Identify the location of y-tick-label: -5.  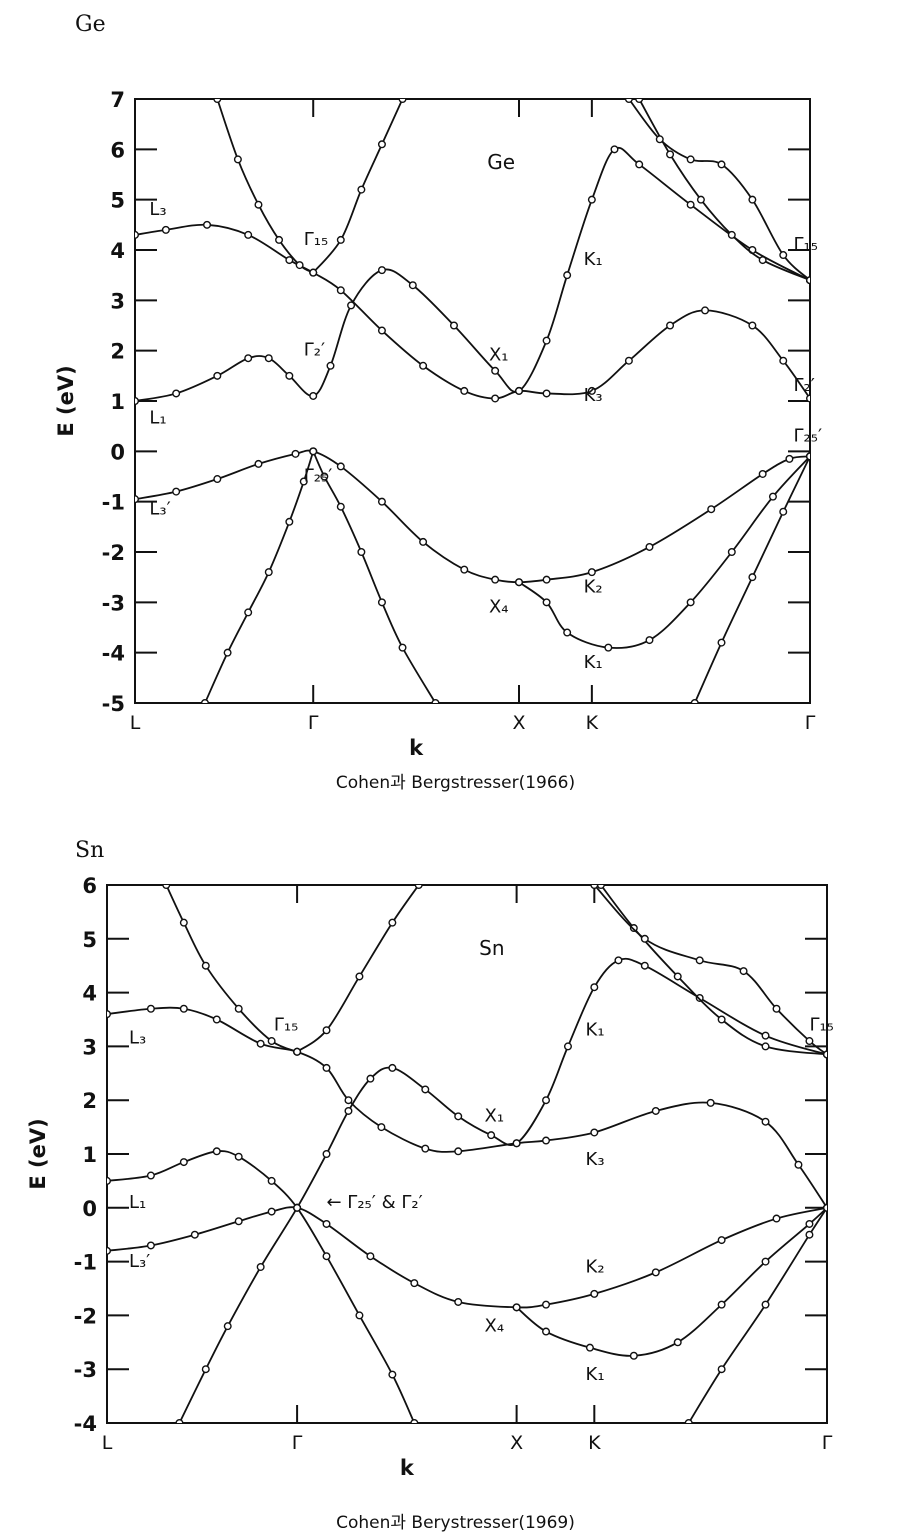
(113, 704).